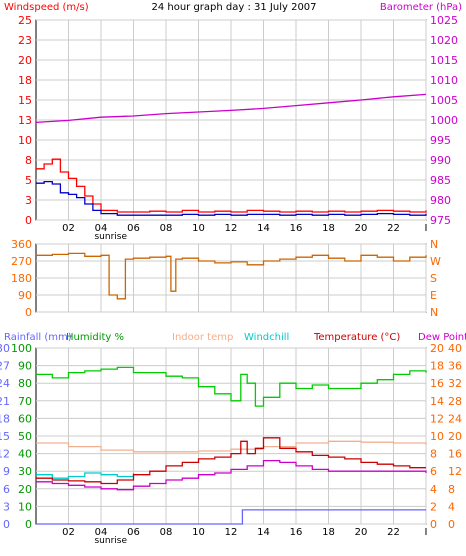  What do you see at coordinates (455, 366) in the screenshot?
I see `y-tick-label-temp-b: 36` at bounding box center [455, 366].